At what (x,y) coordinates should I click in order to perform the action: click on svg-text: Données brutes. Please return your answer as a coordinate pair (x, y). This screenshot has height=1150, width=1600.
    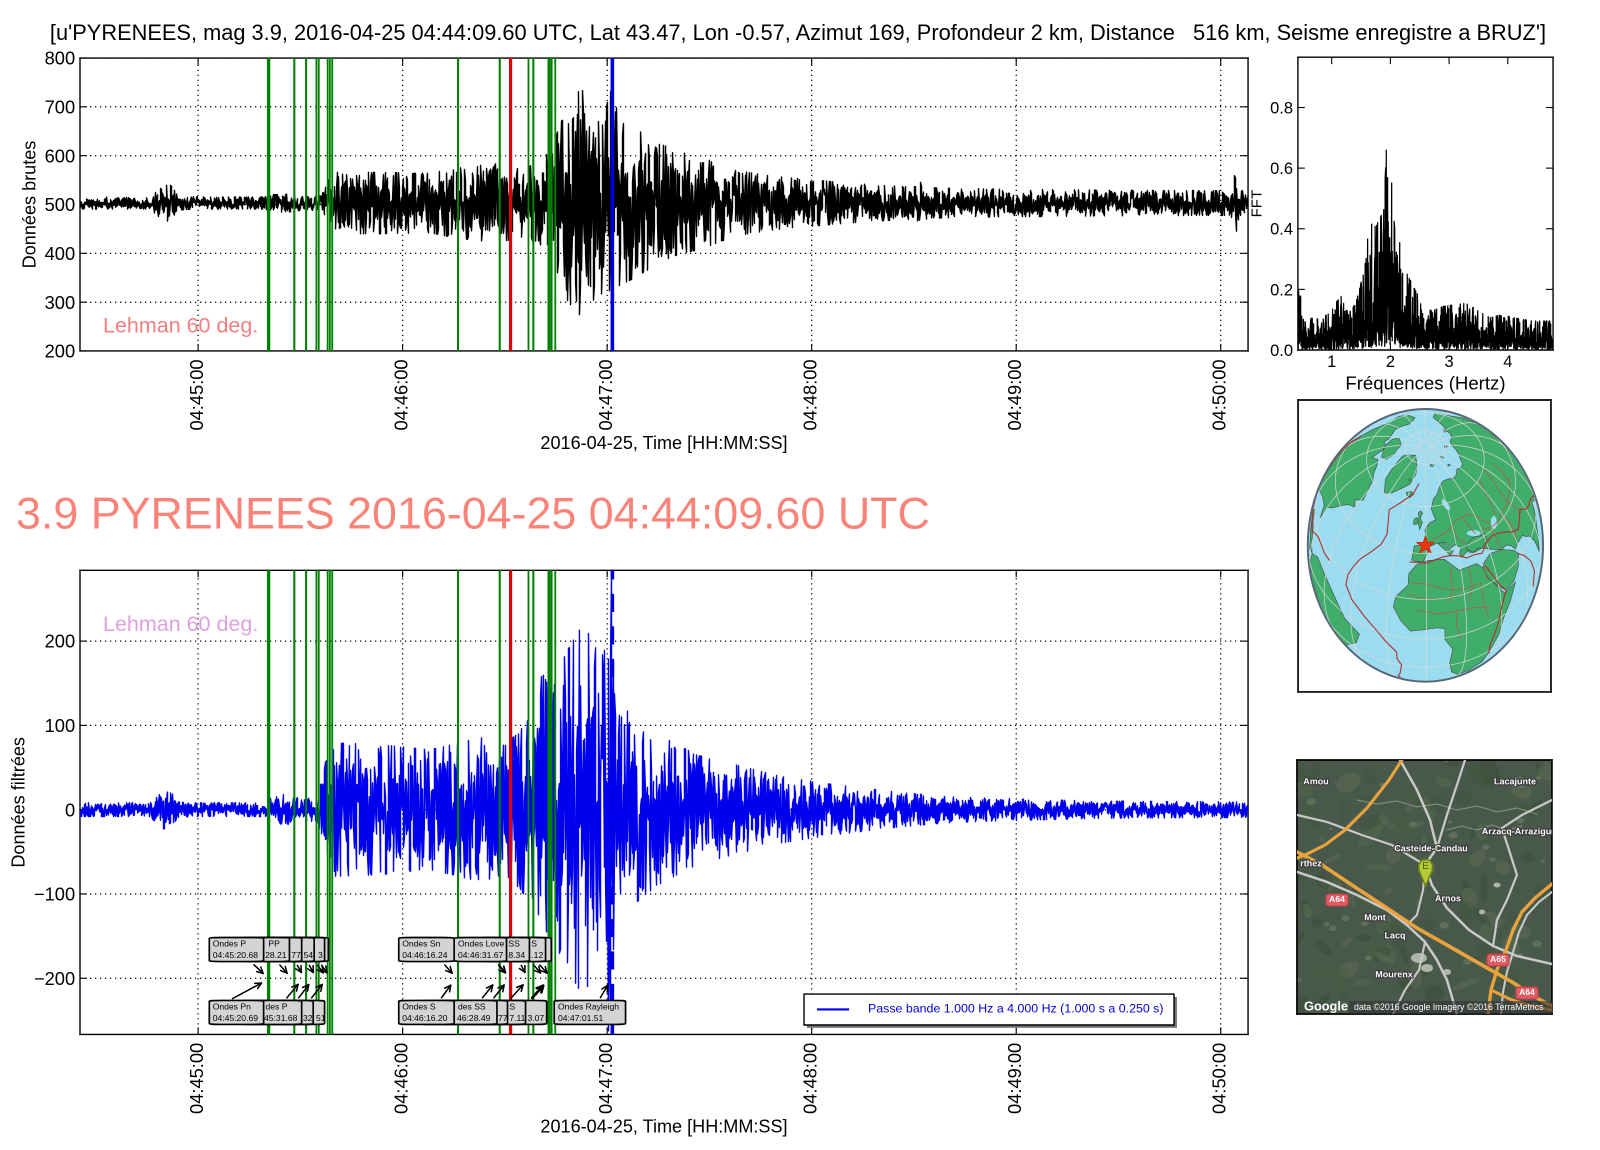
    Looking at the image, I should click on (29, 205).